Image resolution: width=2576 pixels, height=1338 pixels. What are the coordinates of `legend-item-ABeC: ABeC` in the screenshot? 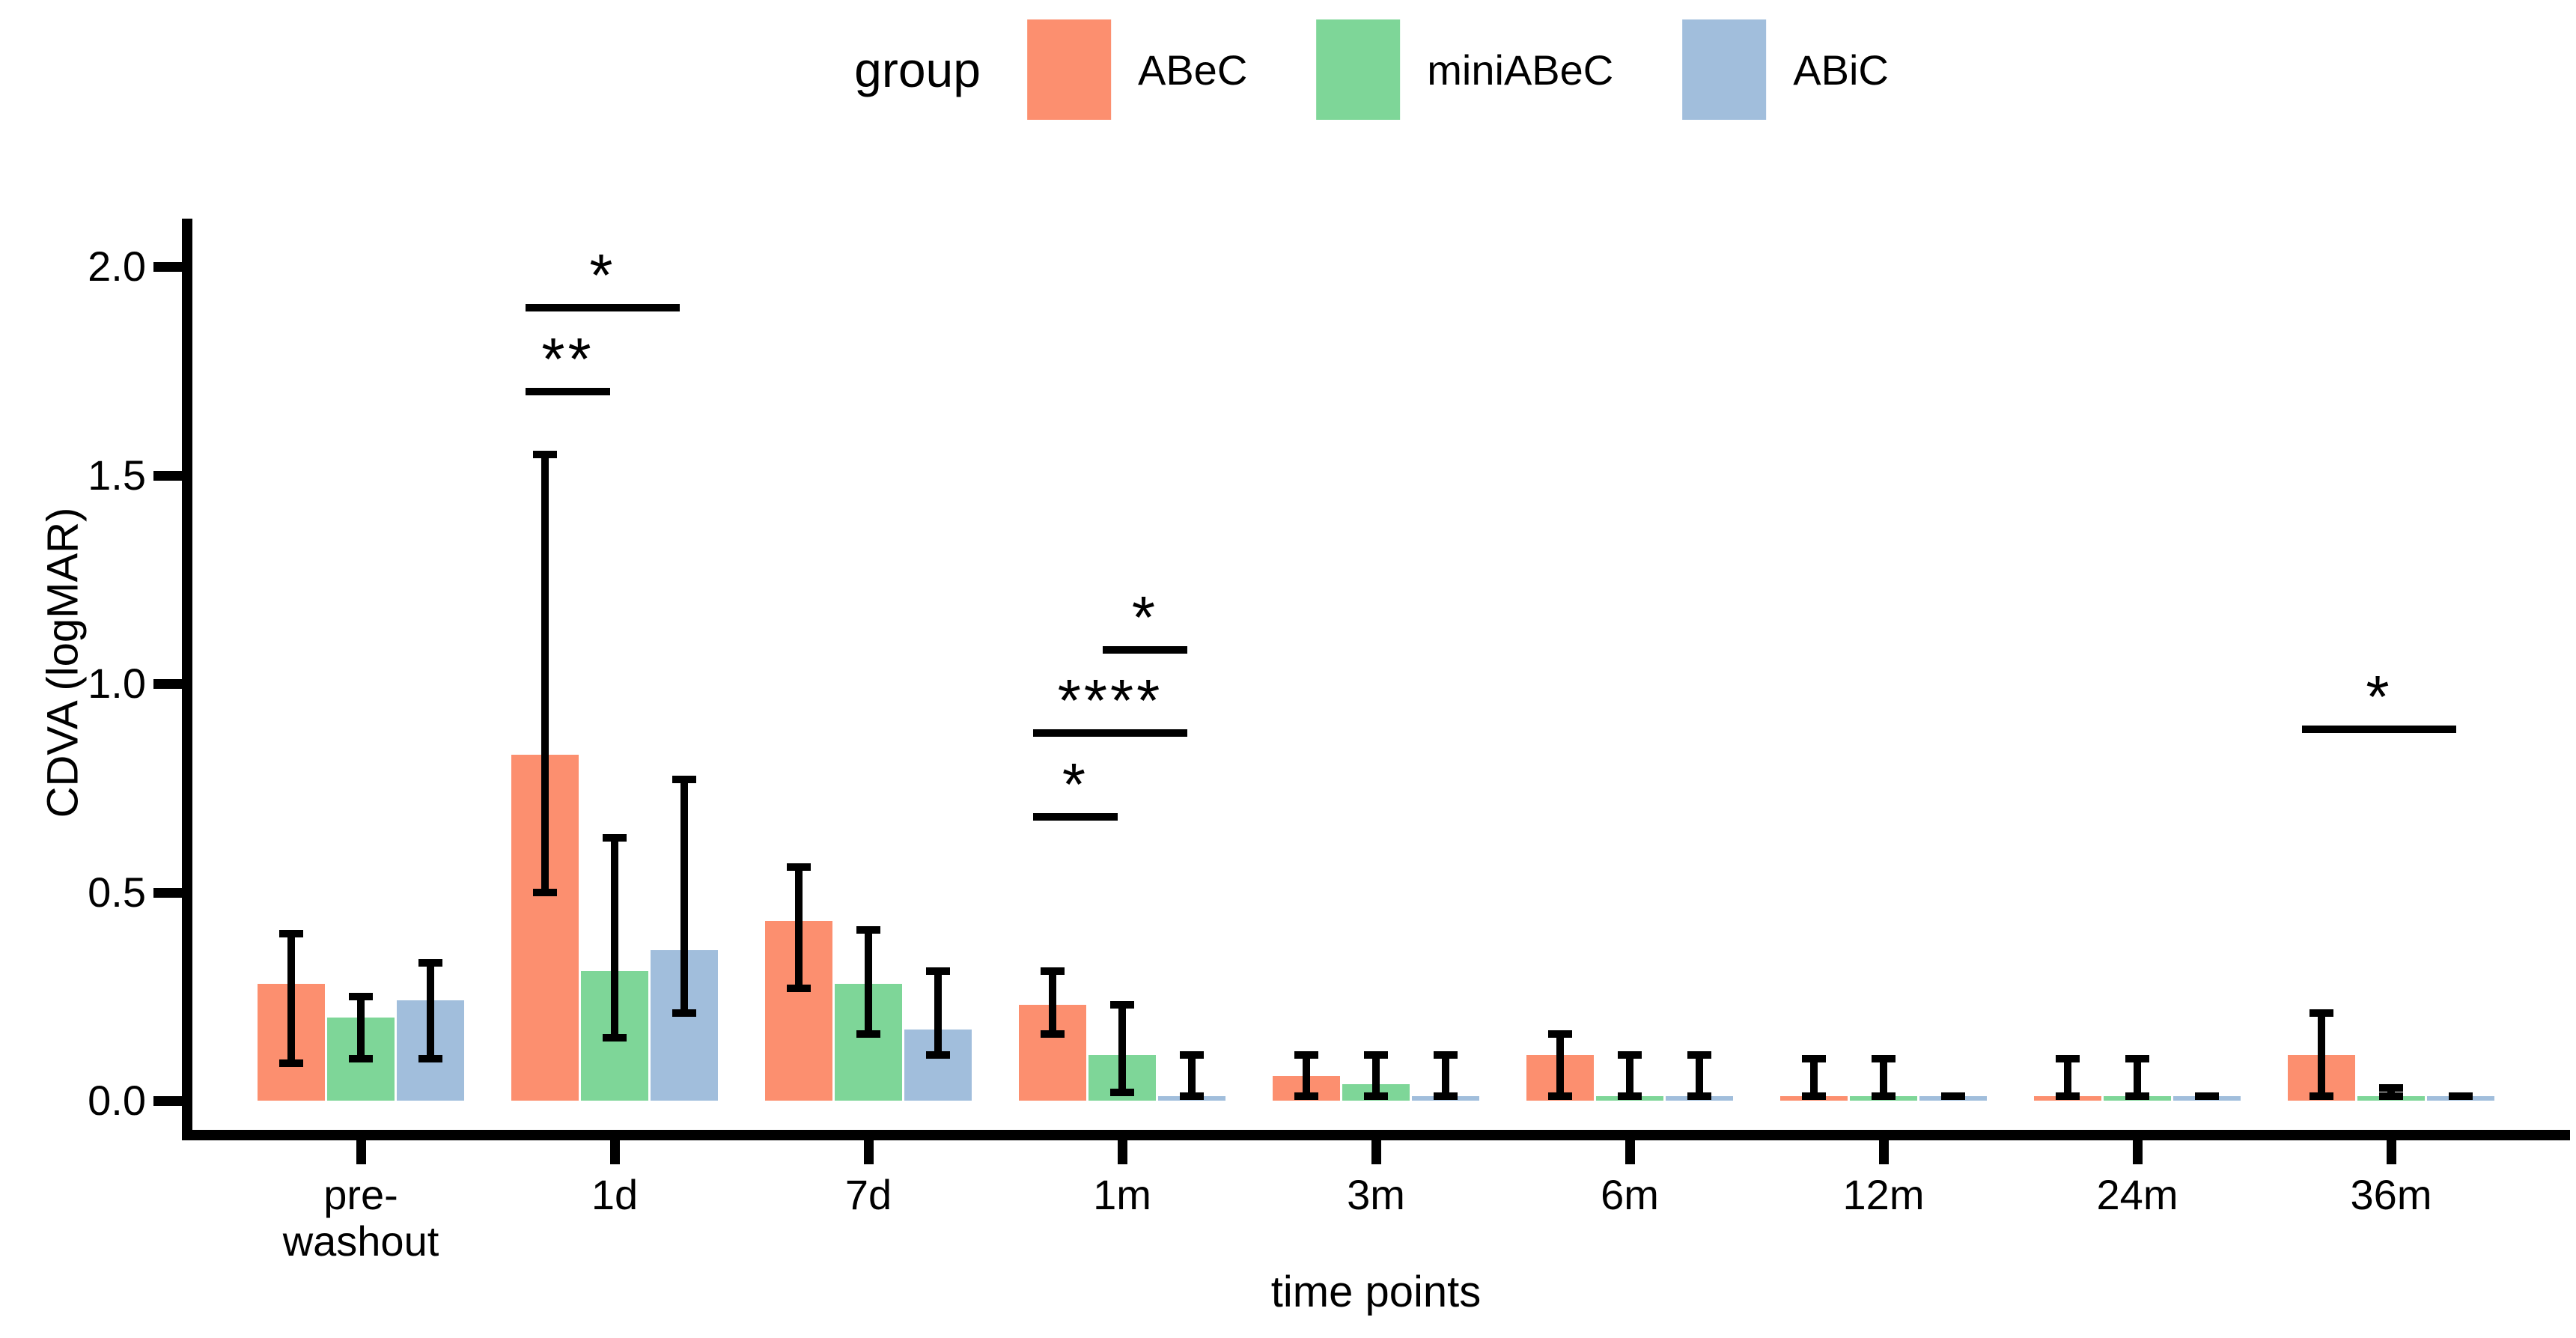 It's located at (1137, 70).